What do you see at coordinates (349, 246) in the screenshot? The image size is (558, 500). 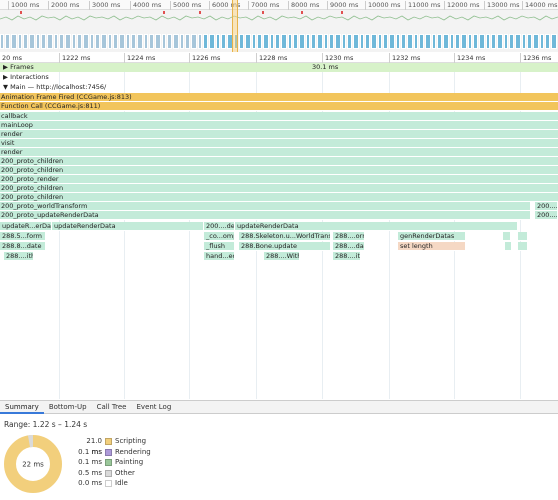 I see `call-frame: 288....date` at bounding box center [349, 246].